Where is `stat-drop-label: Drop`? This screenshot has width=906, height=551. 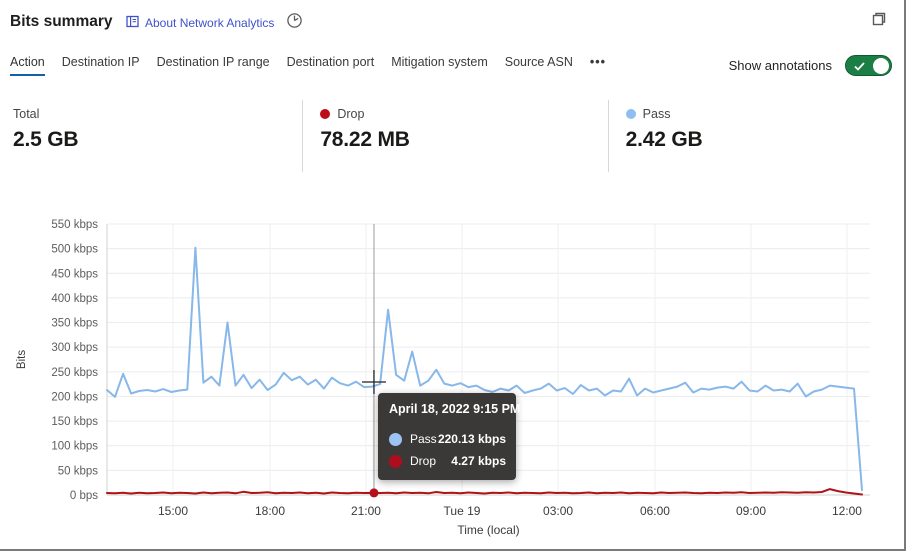 stat-drop-label: Drop is located at coordinates (351, 114).